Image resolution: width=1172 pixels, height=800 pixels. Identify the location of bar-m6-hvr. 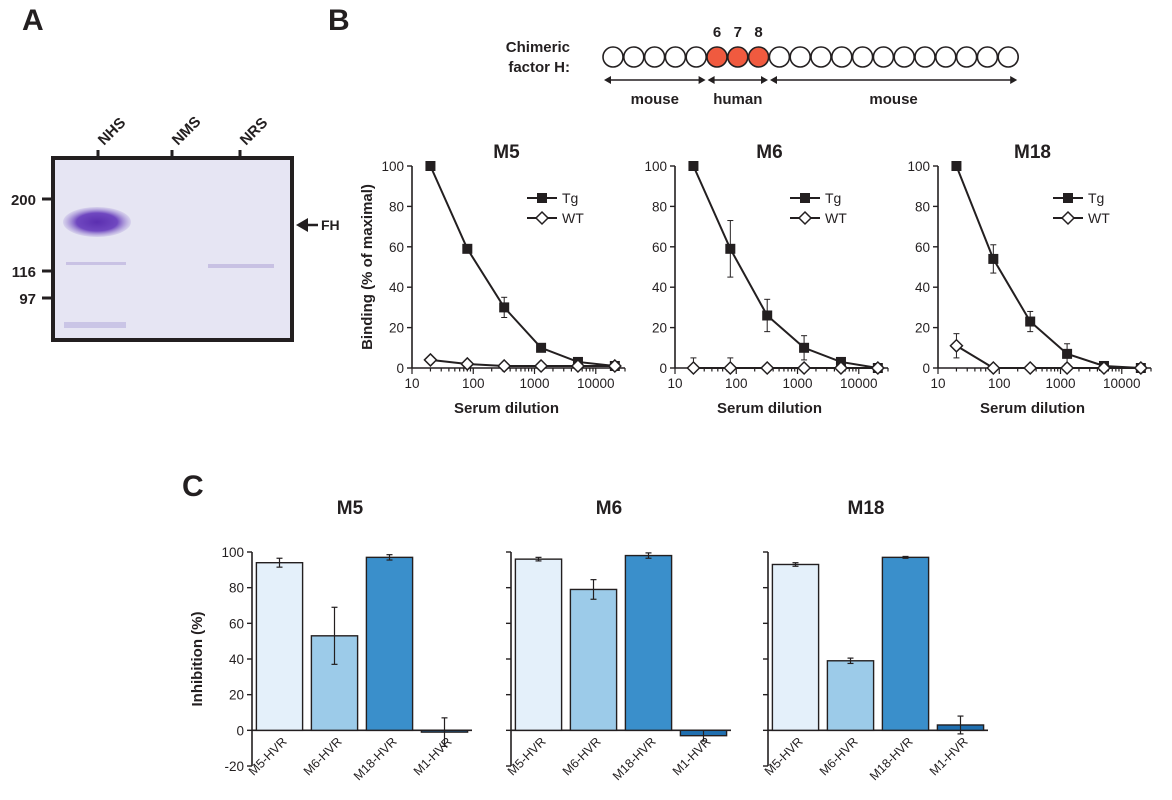
(850, 696).